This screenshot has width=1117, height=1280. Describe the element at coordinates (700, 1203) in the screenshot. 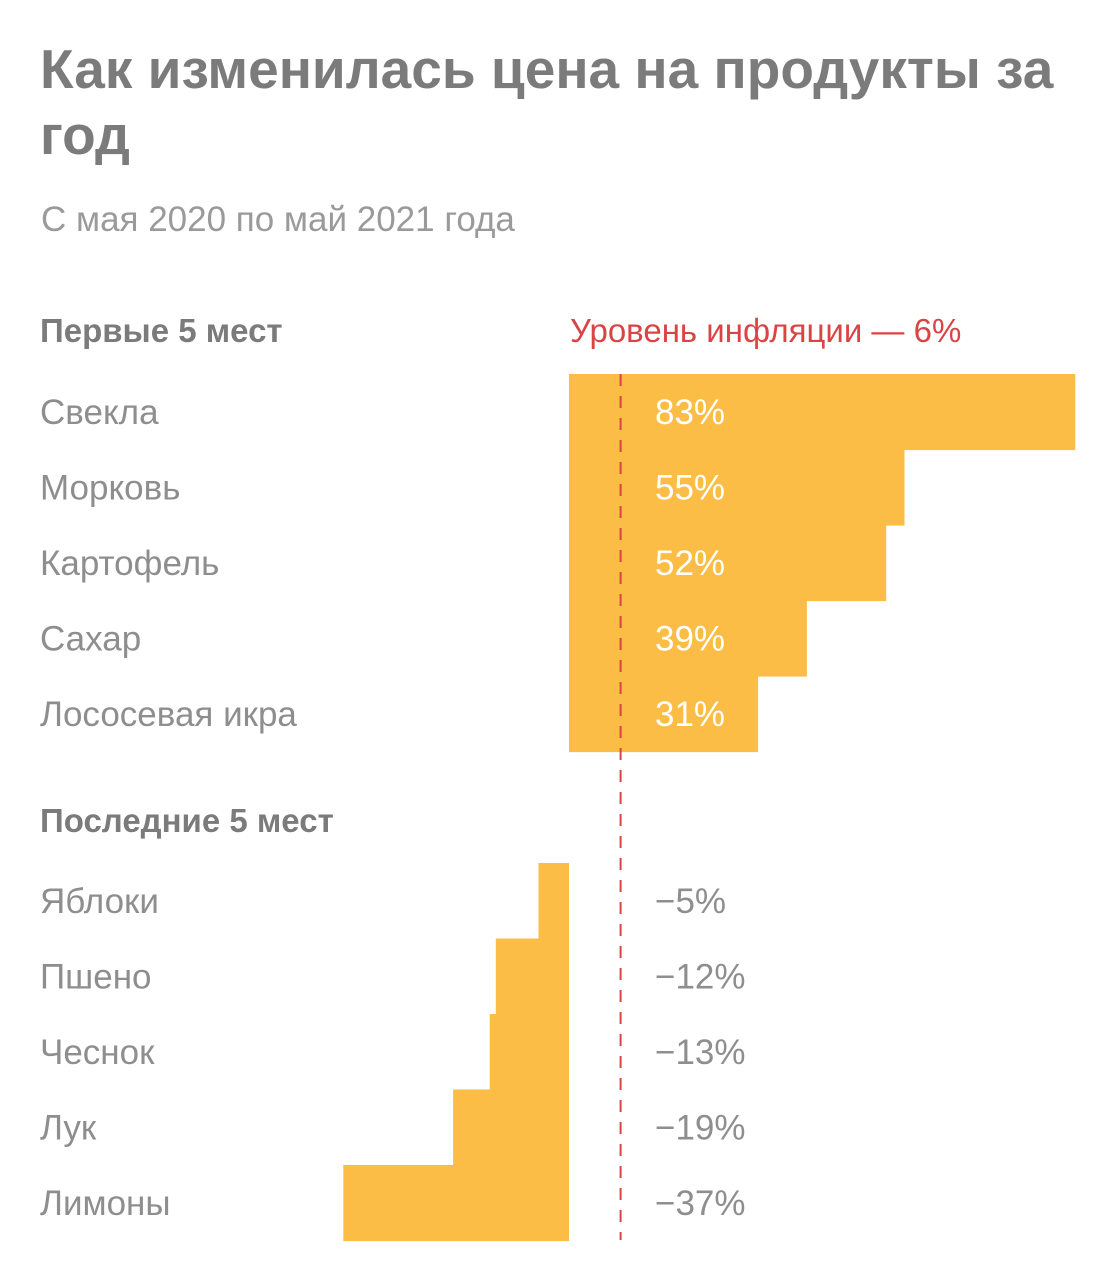

I see `value-label: −37%` at that location.